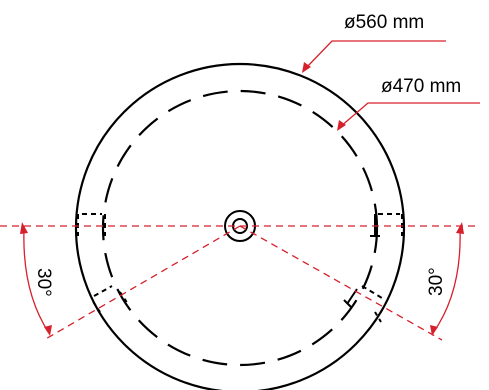 The height and width of the screenshot is (390, 489). Describe the element at coordinates (421, 86) in the screenshot. I see `inner-diameter-label: ø470 mm` at that location.